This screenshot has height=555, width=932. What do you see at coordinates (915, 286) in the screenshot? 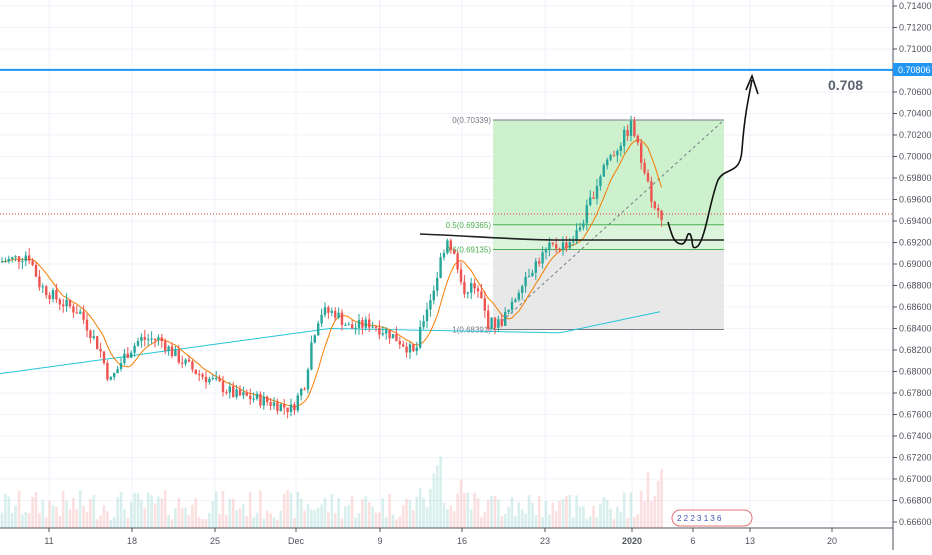
I see `y-tick-label: 0.68800` at bounding box center [915, 286].